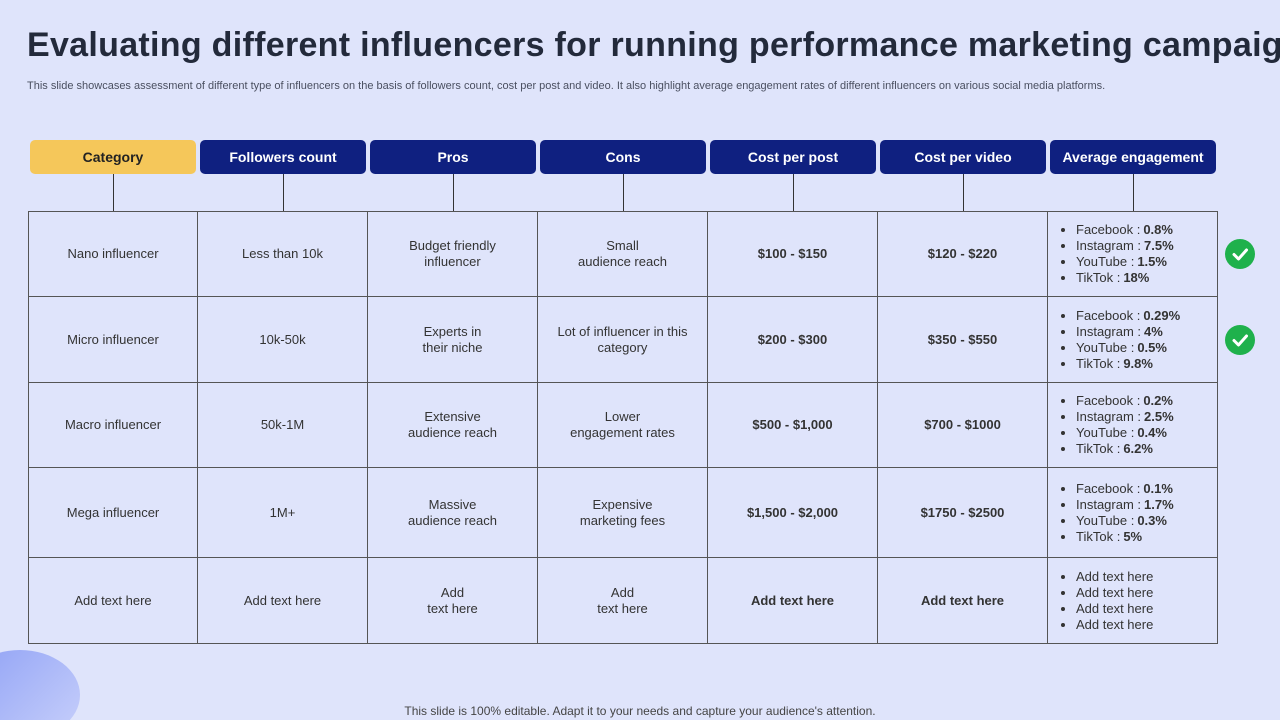  What do you see at coordinates (1133, 536) in the screenshot?
I see `engagement-value: 5%` at bounding box center [1133, 536].